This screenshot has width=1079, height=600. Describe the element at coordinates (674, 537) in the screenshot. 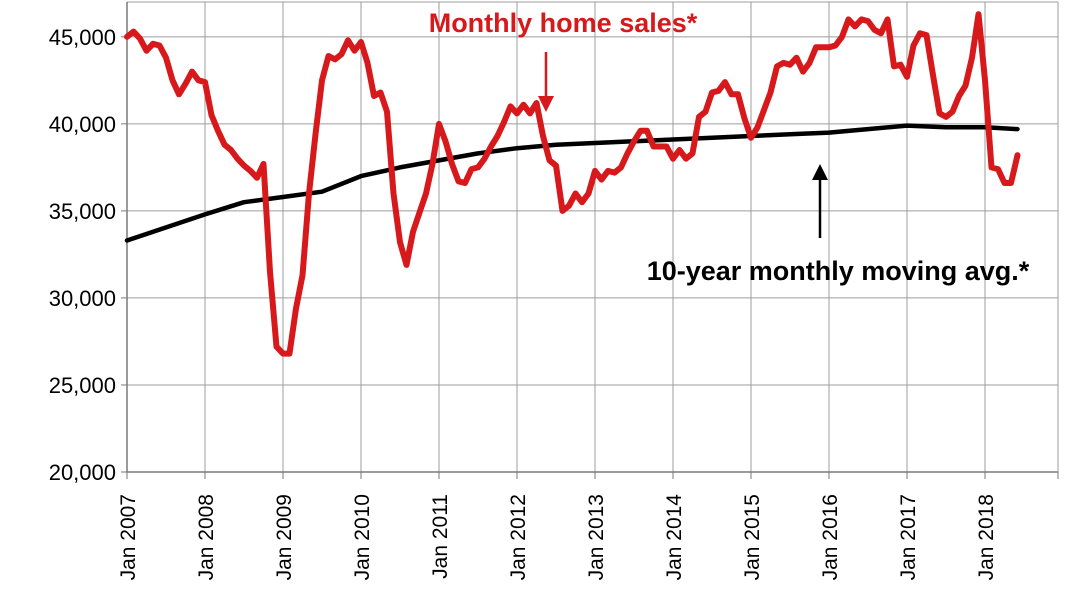

I see `x-tick-label: Jan 2014` at that location.